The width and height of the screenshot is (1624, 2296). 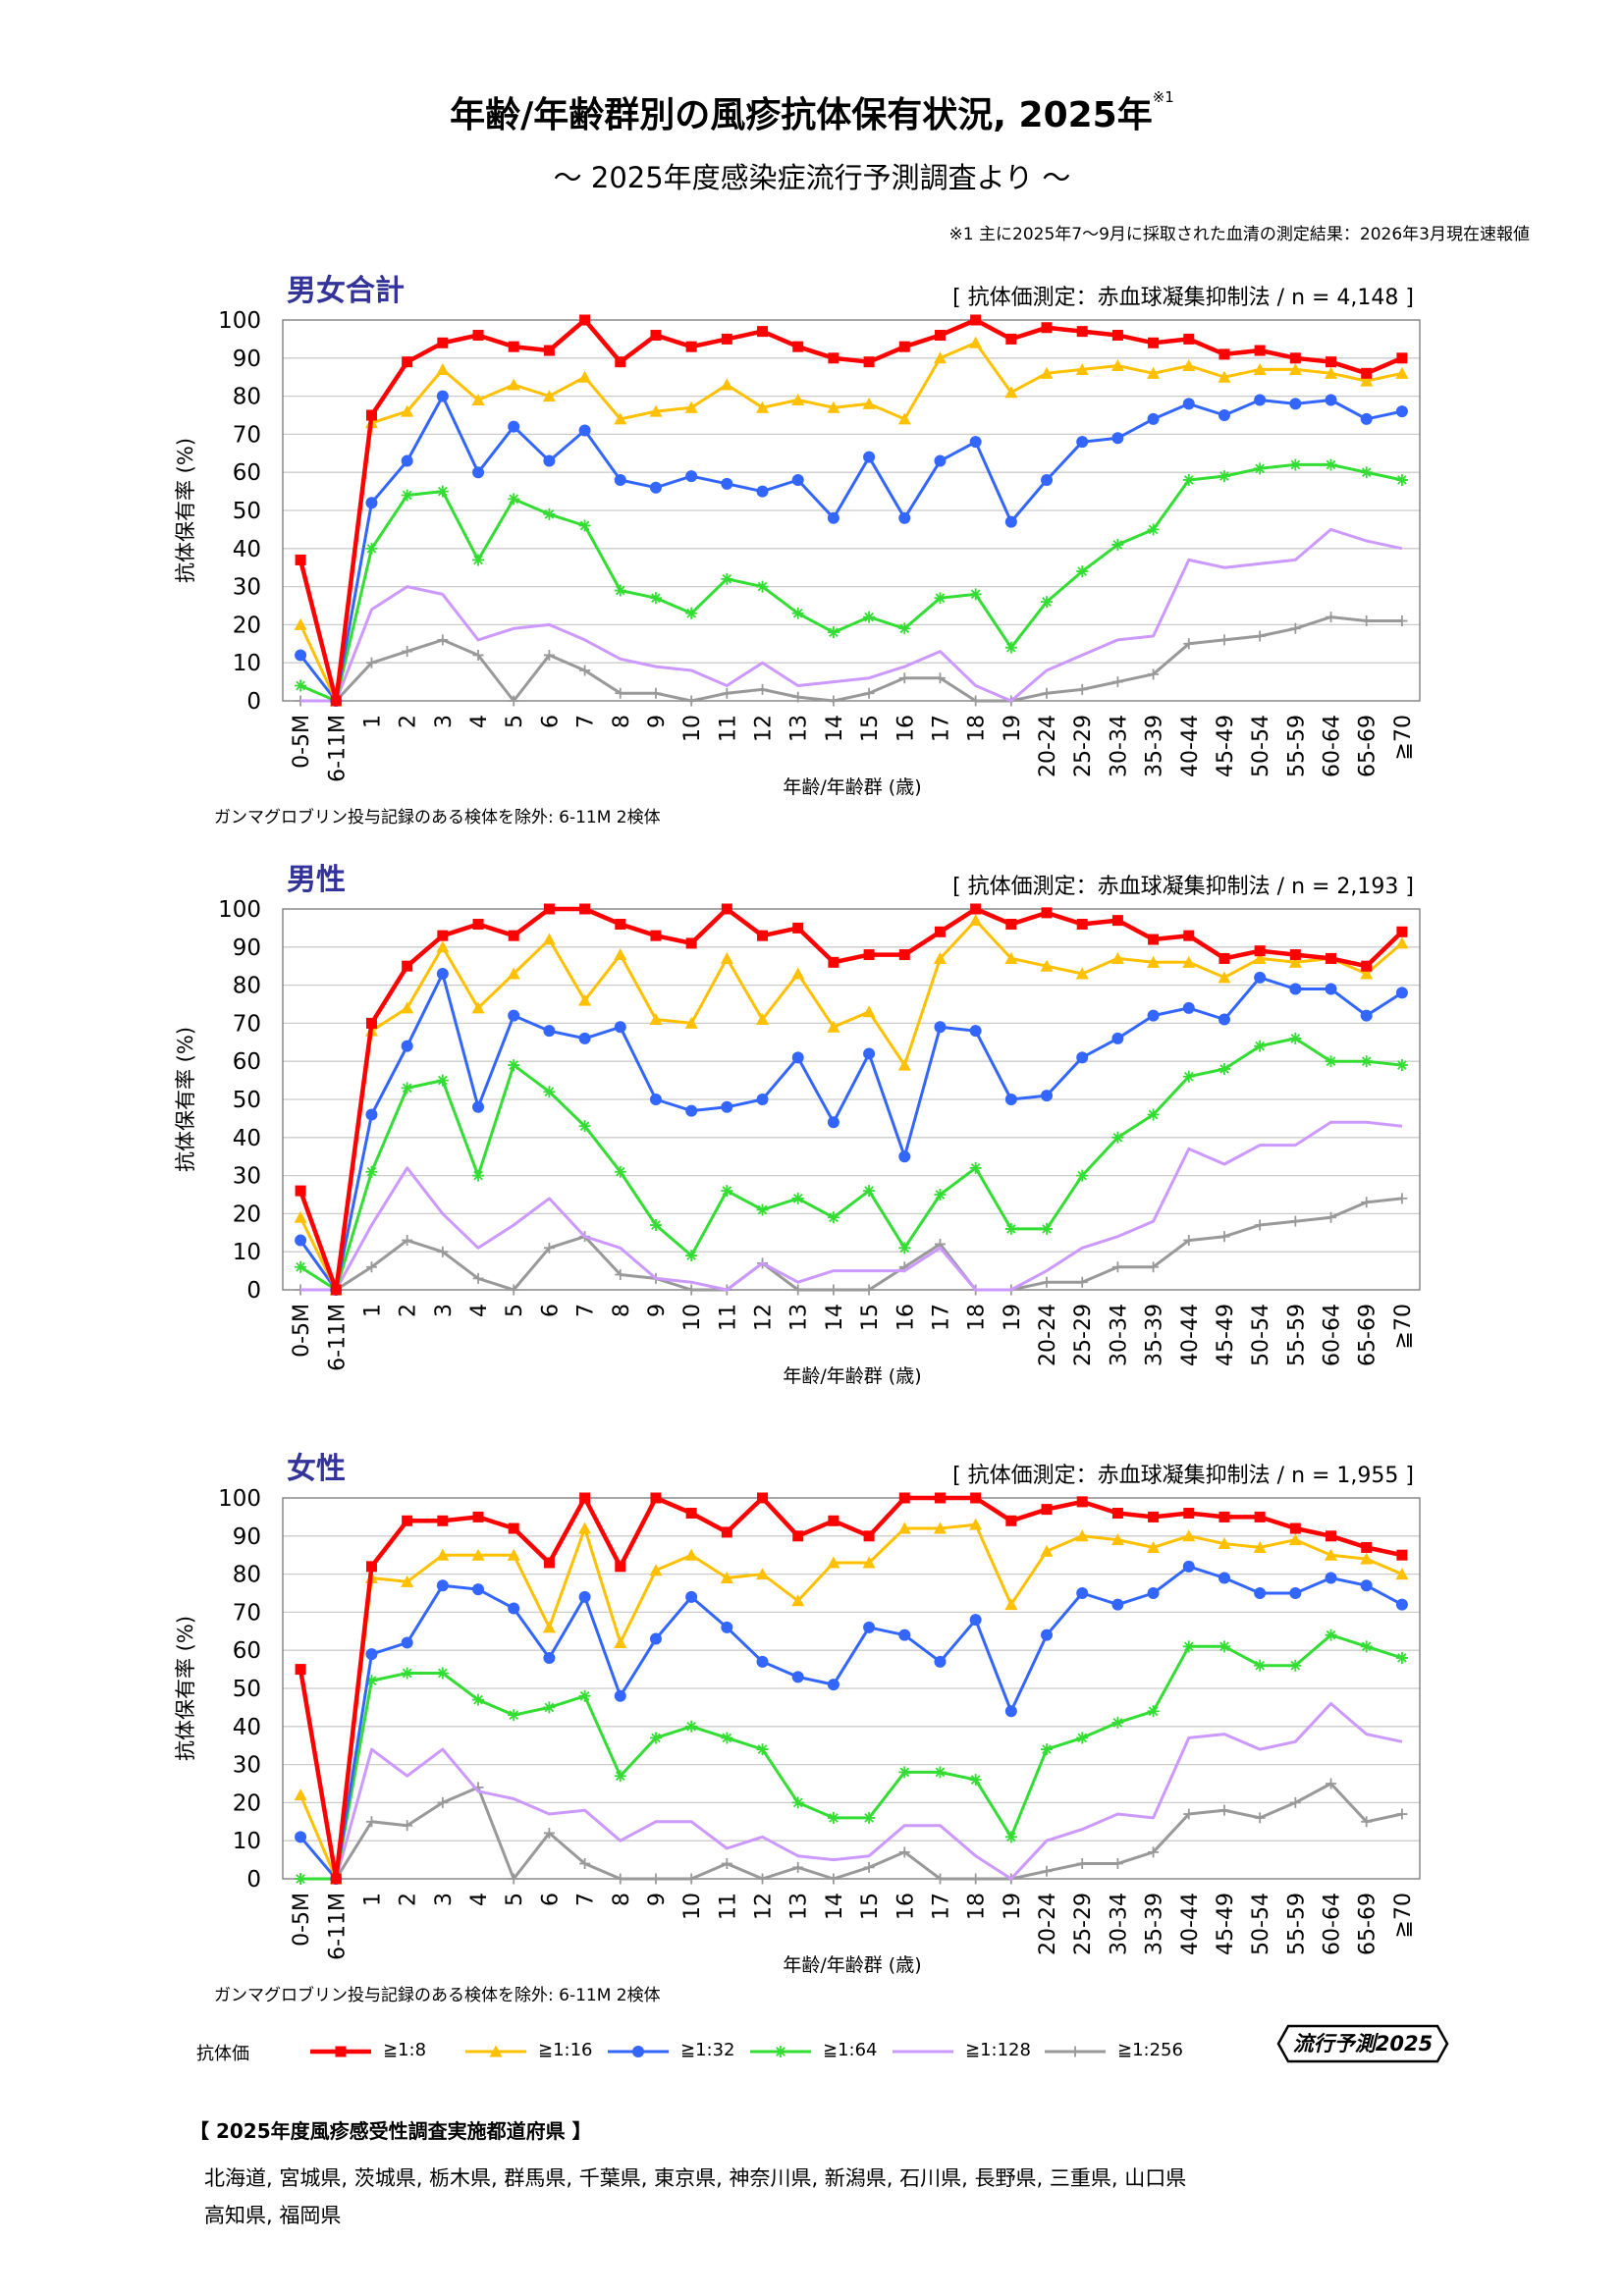 What do you see at coordinates (799, 1318) in the screenshot?
I see `chart-male-xtick-label: 13` at bounding box center [799, 1318].